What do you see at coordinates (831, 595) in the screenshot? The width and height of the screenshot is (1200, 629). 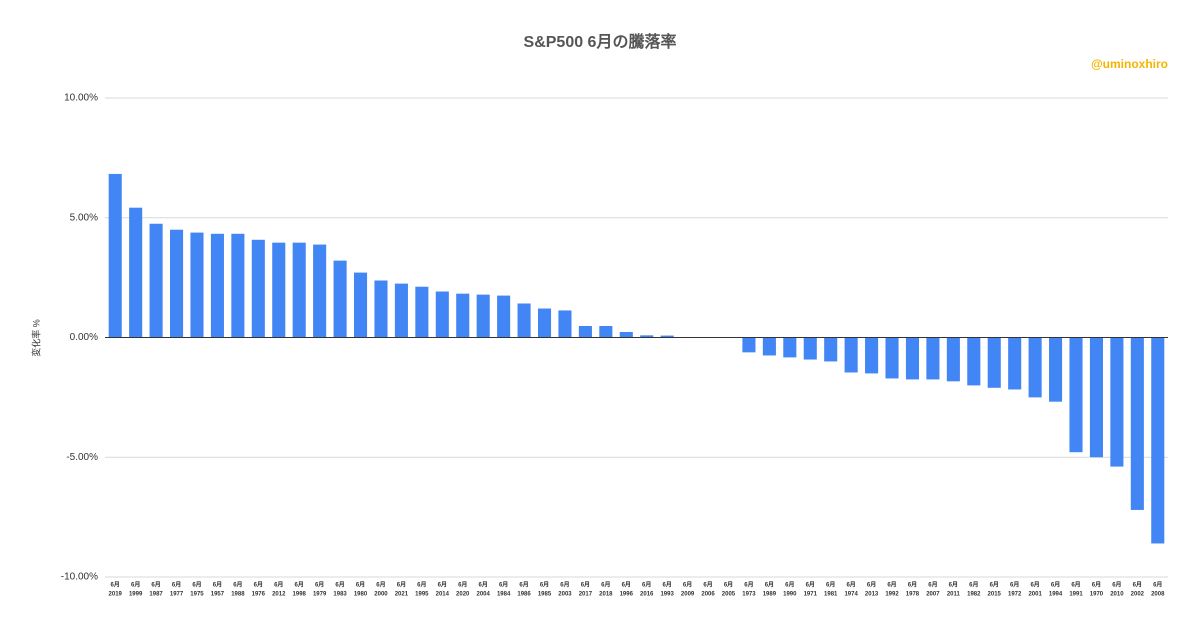 I see `x-tick-label: 1981` at bounding box center [831, 595].